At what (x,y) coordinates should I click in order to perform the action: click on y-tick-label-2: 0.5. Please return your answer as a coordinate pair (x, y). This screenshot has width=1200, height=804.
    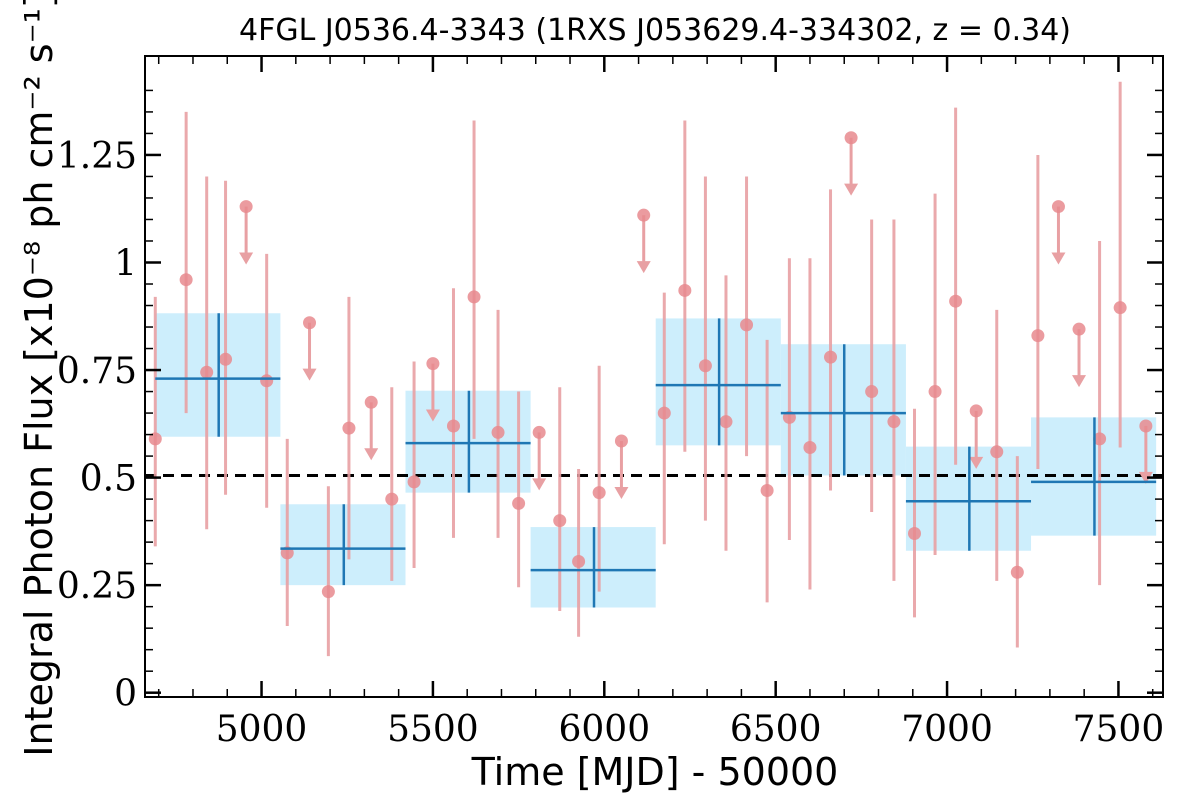
    Looking at the image, I should click on (108, 479).